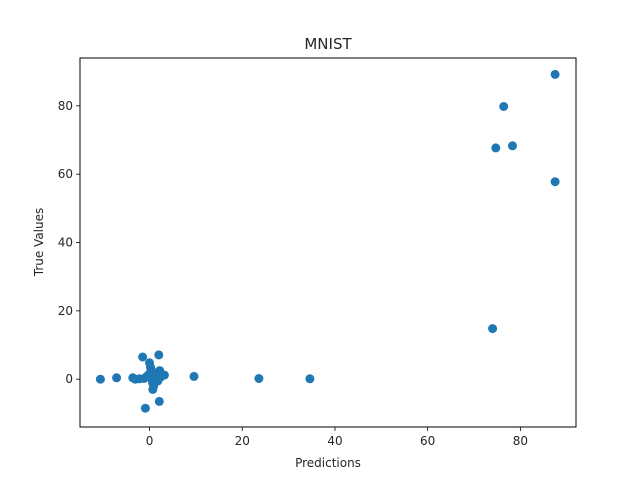  Describe the element at coordinates (39, 243) in the screenshot. I see `y-axis-label: True Values` at that location.